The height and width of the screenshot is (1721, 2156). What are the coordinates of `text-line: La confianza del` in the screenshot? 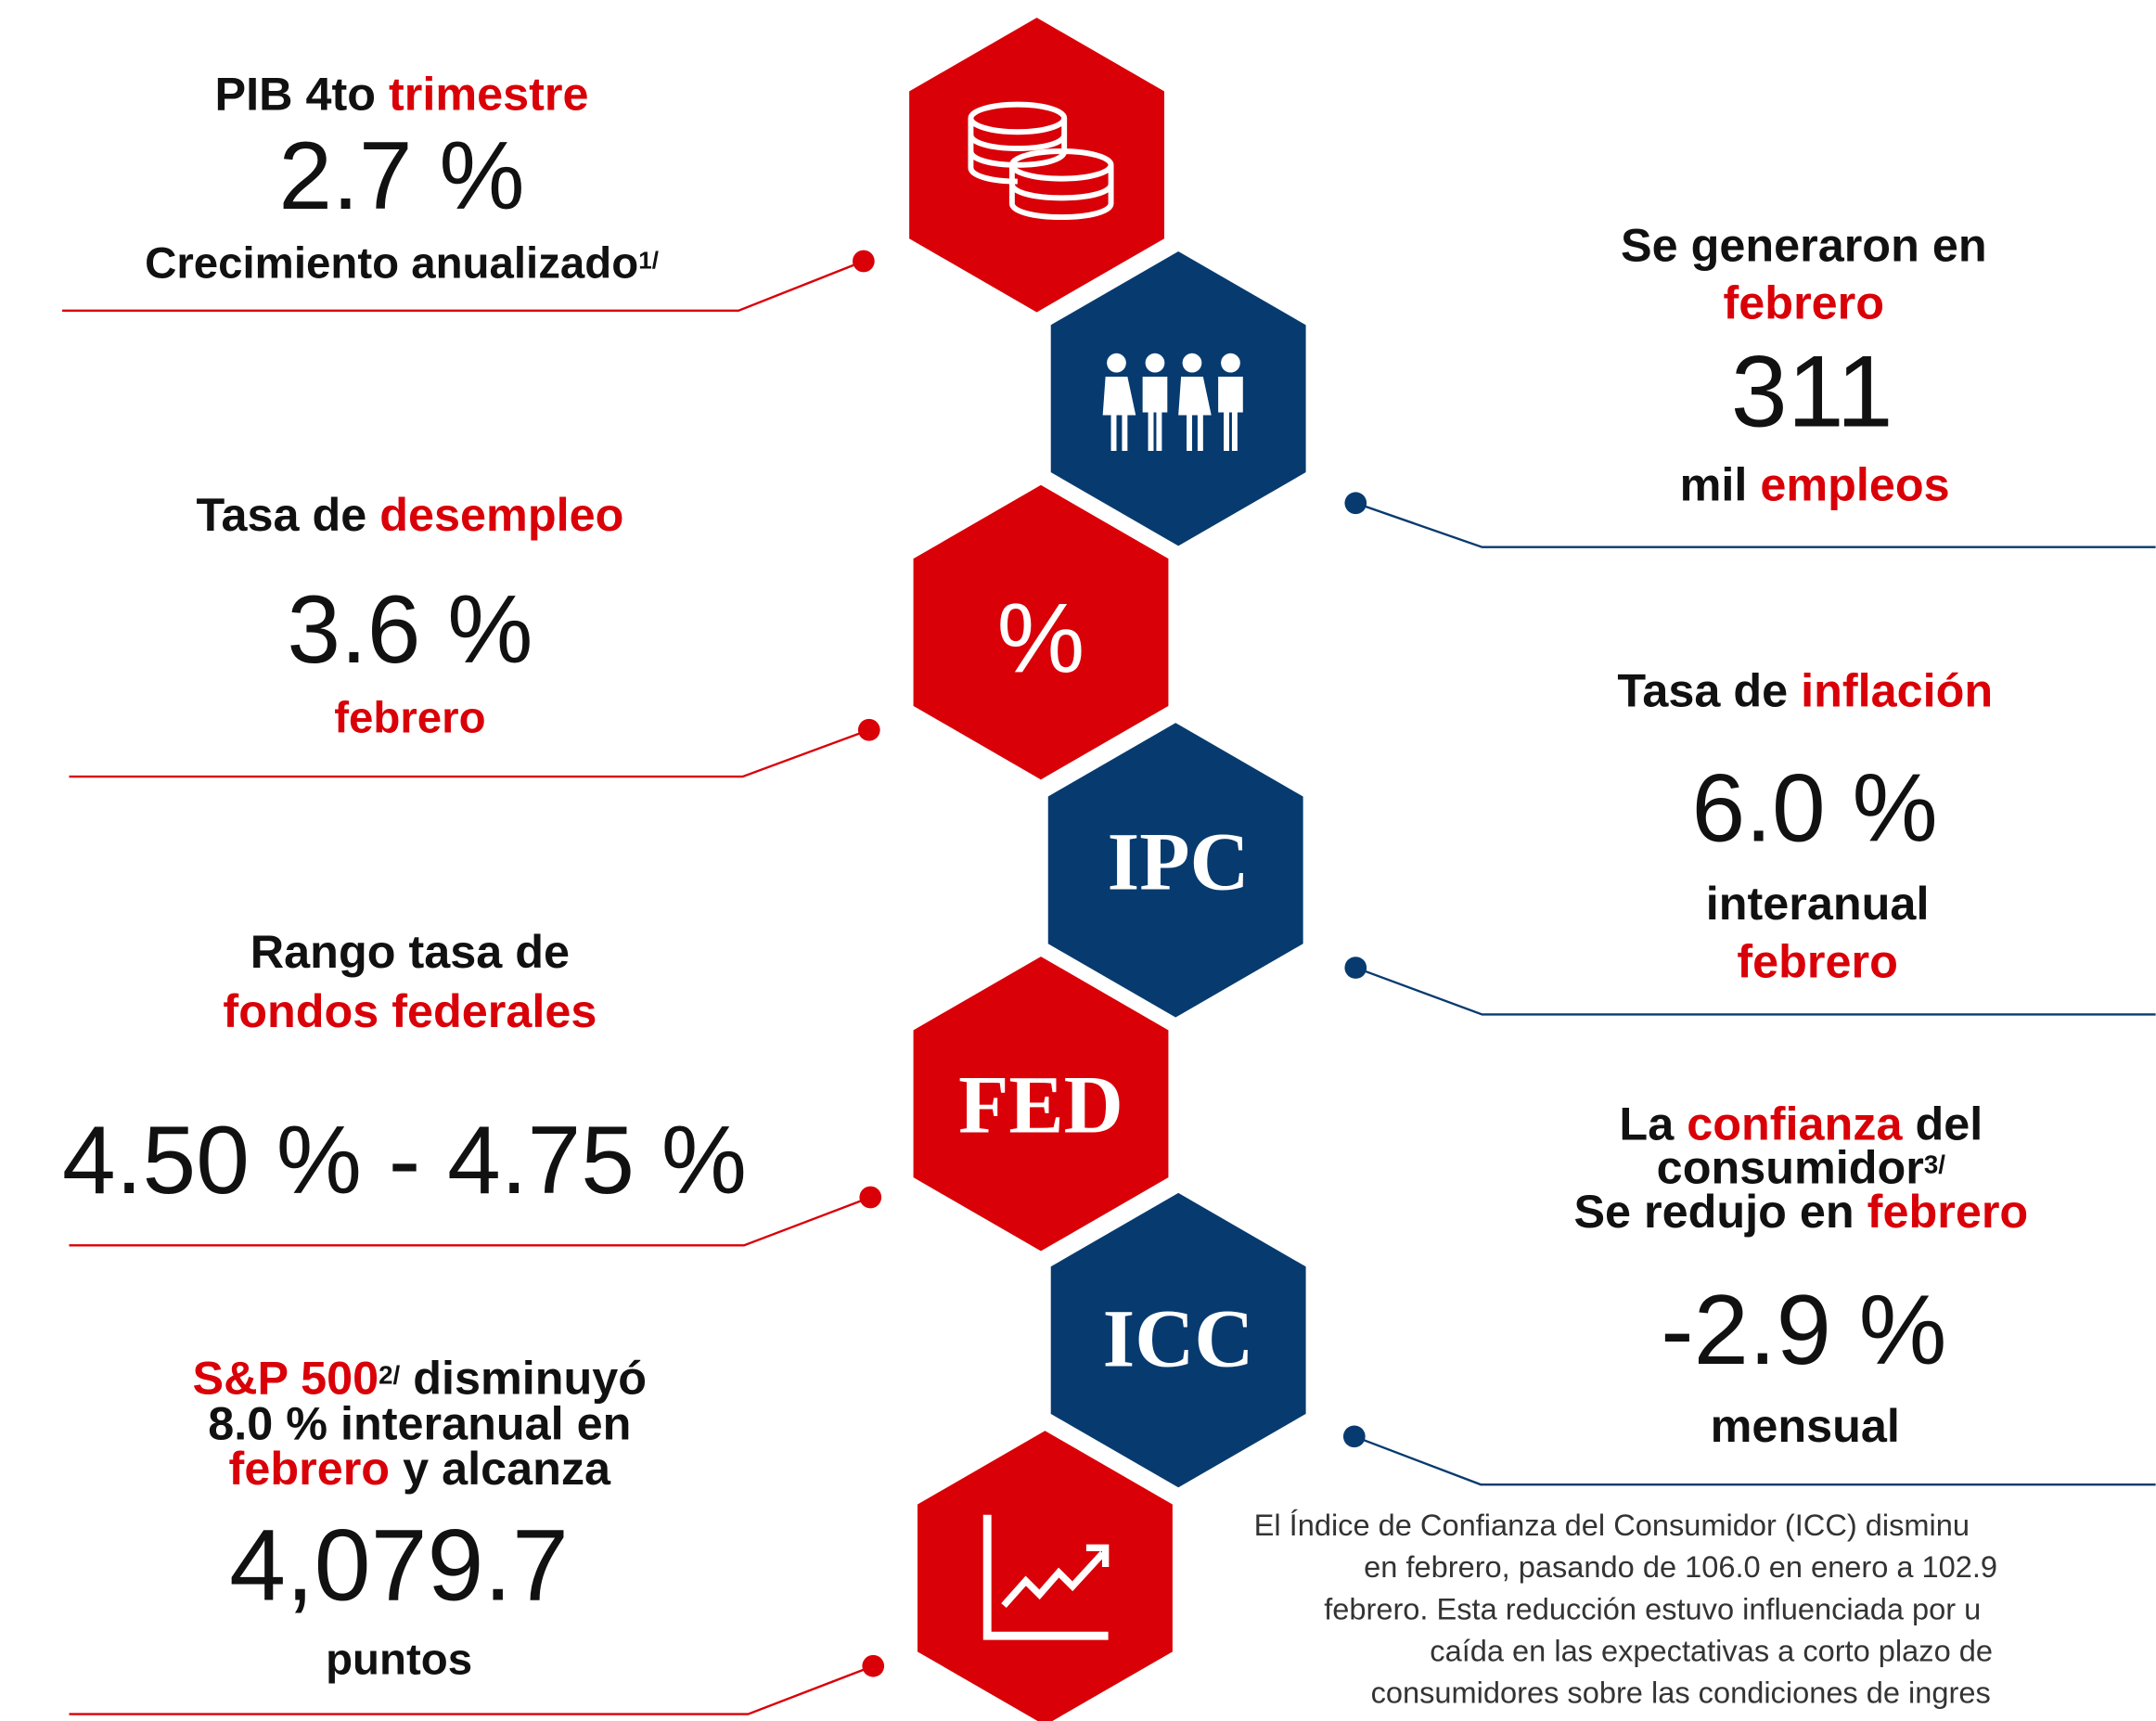 It's located at (1801, 1123).